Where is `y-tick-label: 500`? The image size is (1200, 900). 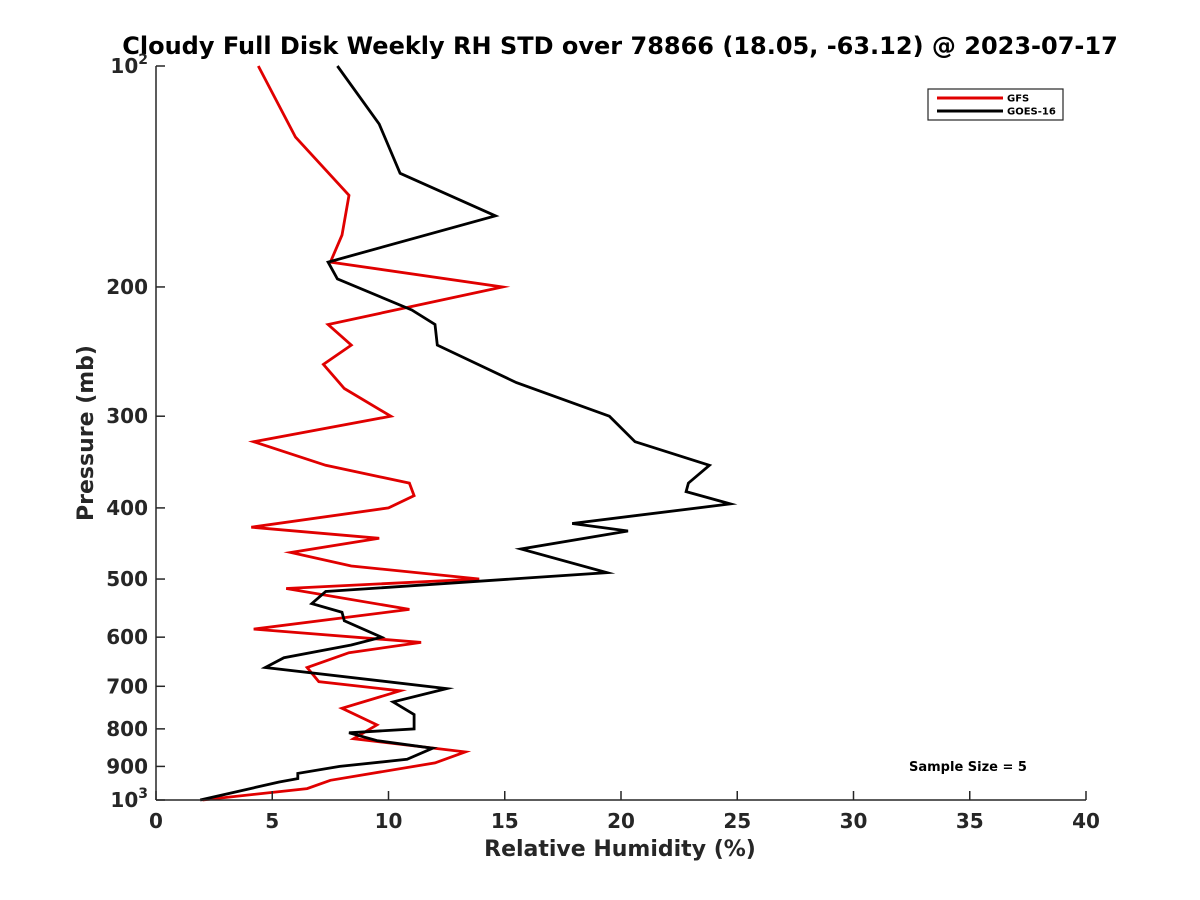 y-tick-label: 500 is located at coordinates (127, 579).